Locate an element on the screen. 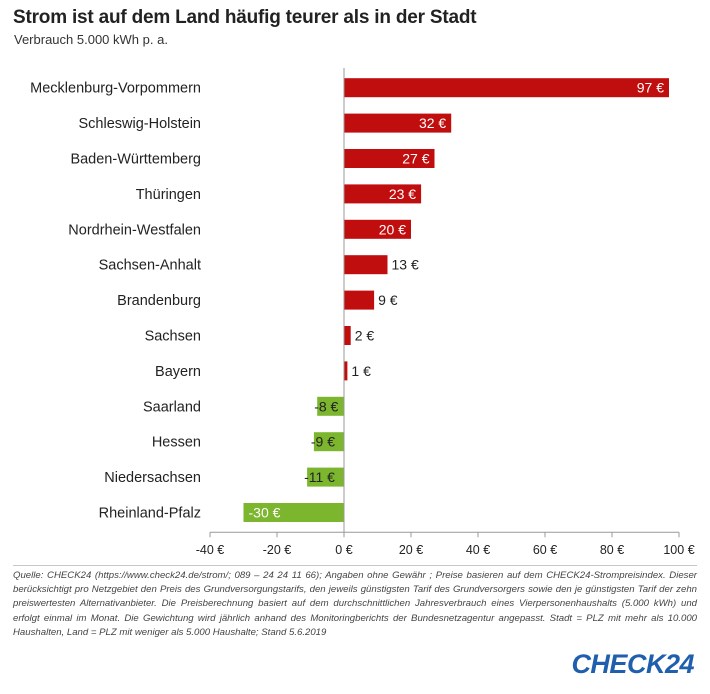  category-label: Nordrhein-Westfalen is located at coordinates (134, 230).